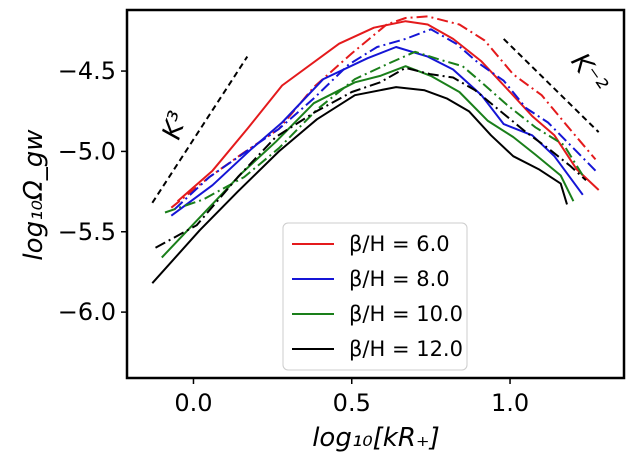 The height and width of the screenshot is (464, 633). Describe the element at coordinates (406, 314) in the screenshot. I see `legend-label: β/H = 10.0` at that location.